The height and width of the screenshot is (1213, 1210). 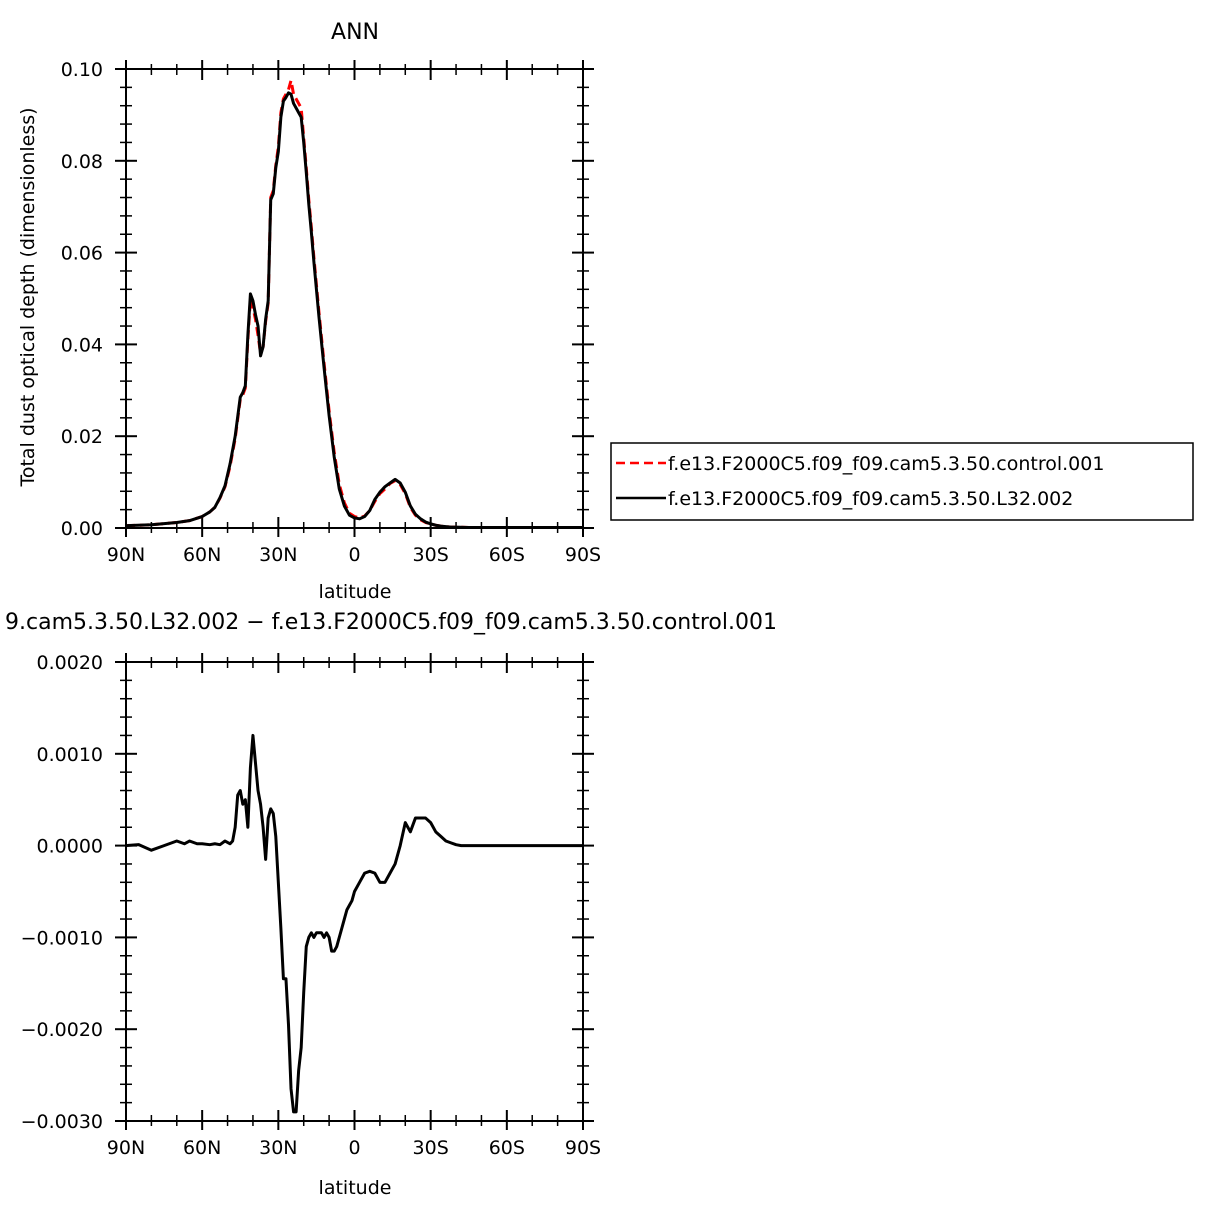 What do you see at coordinates (355, 32) in the screenshot?
I see `chart-title: ANN` at bounding box center [355, 32].